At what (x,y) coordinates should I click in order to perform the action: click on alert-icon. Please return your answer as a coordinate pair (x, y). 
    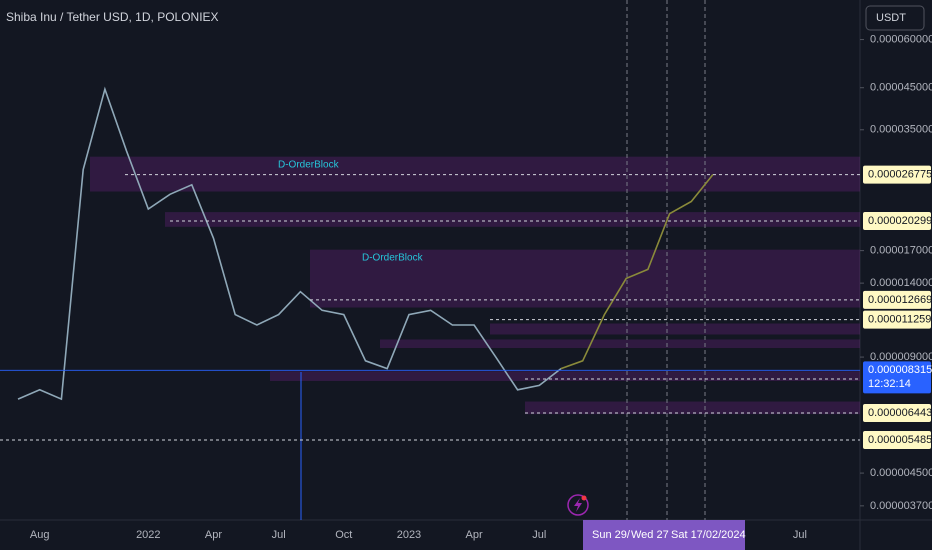
    Looking at the image, I should click on (578, 505).